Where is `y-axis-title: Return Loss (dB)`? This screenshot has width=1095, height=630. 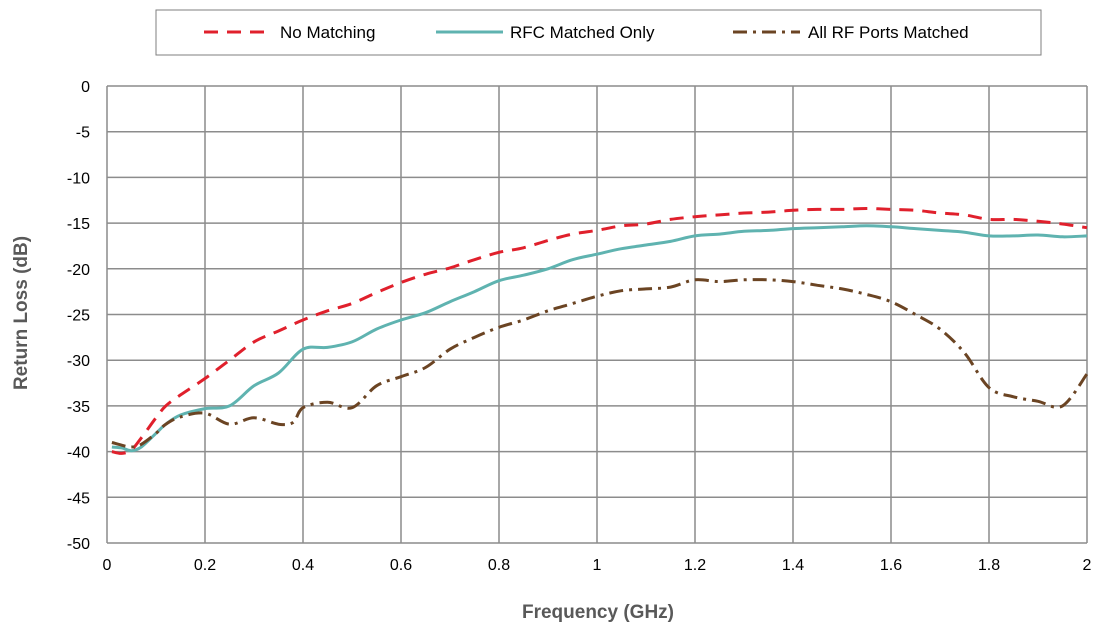
y-axis-title: Return Loss (dB) is located at coordinates (21, 313).